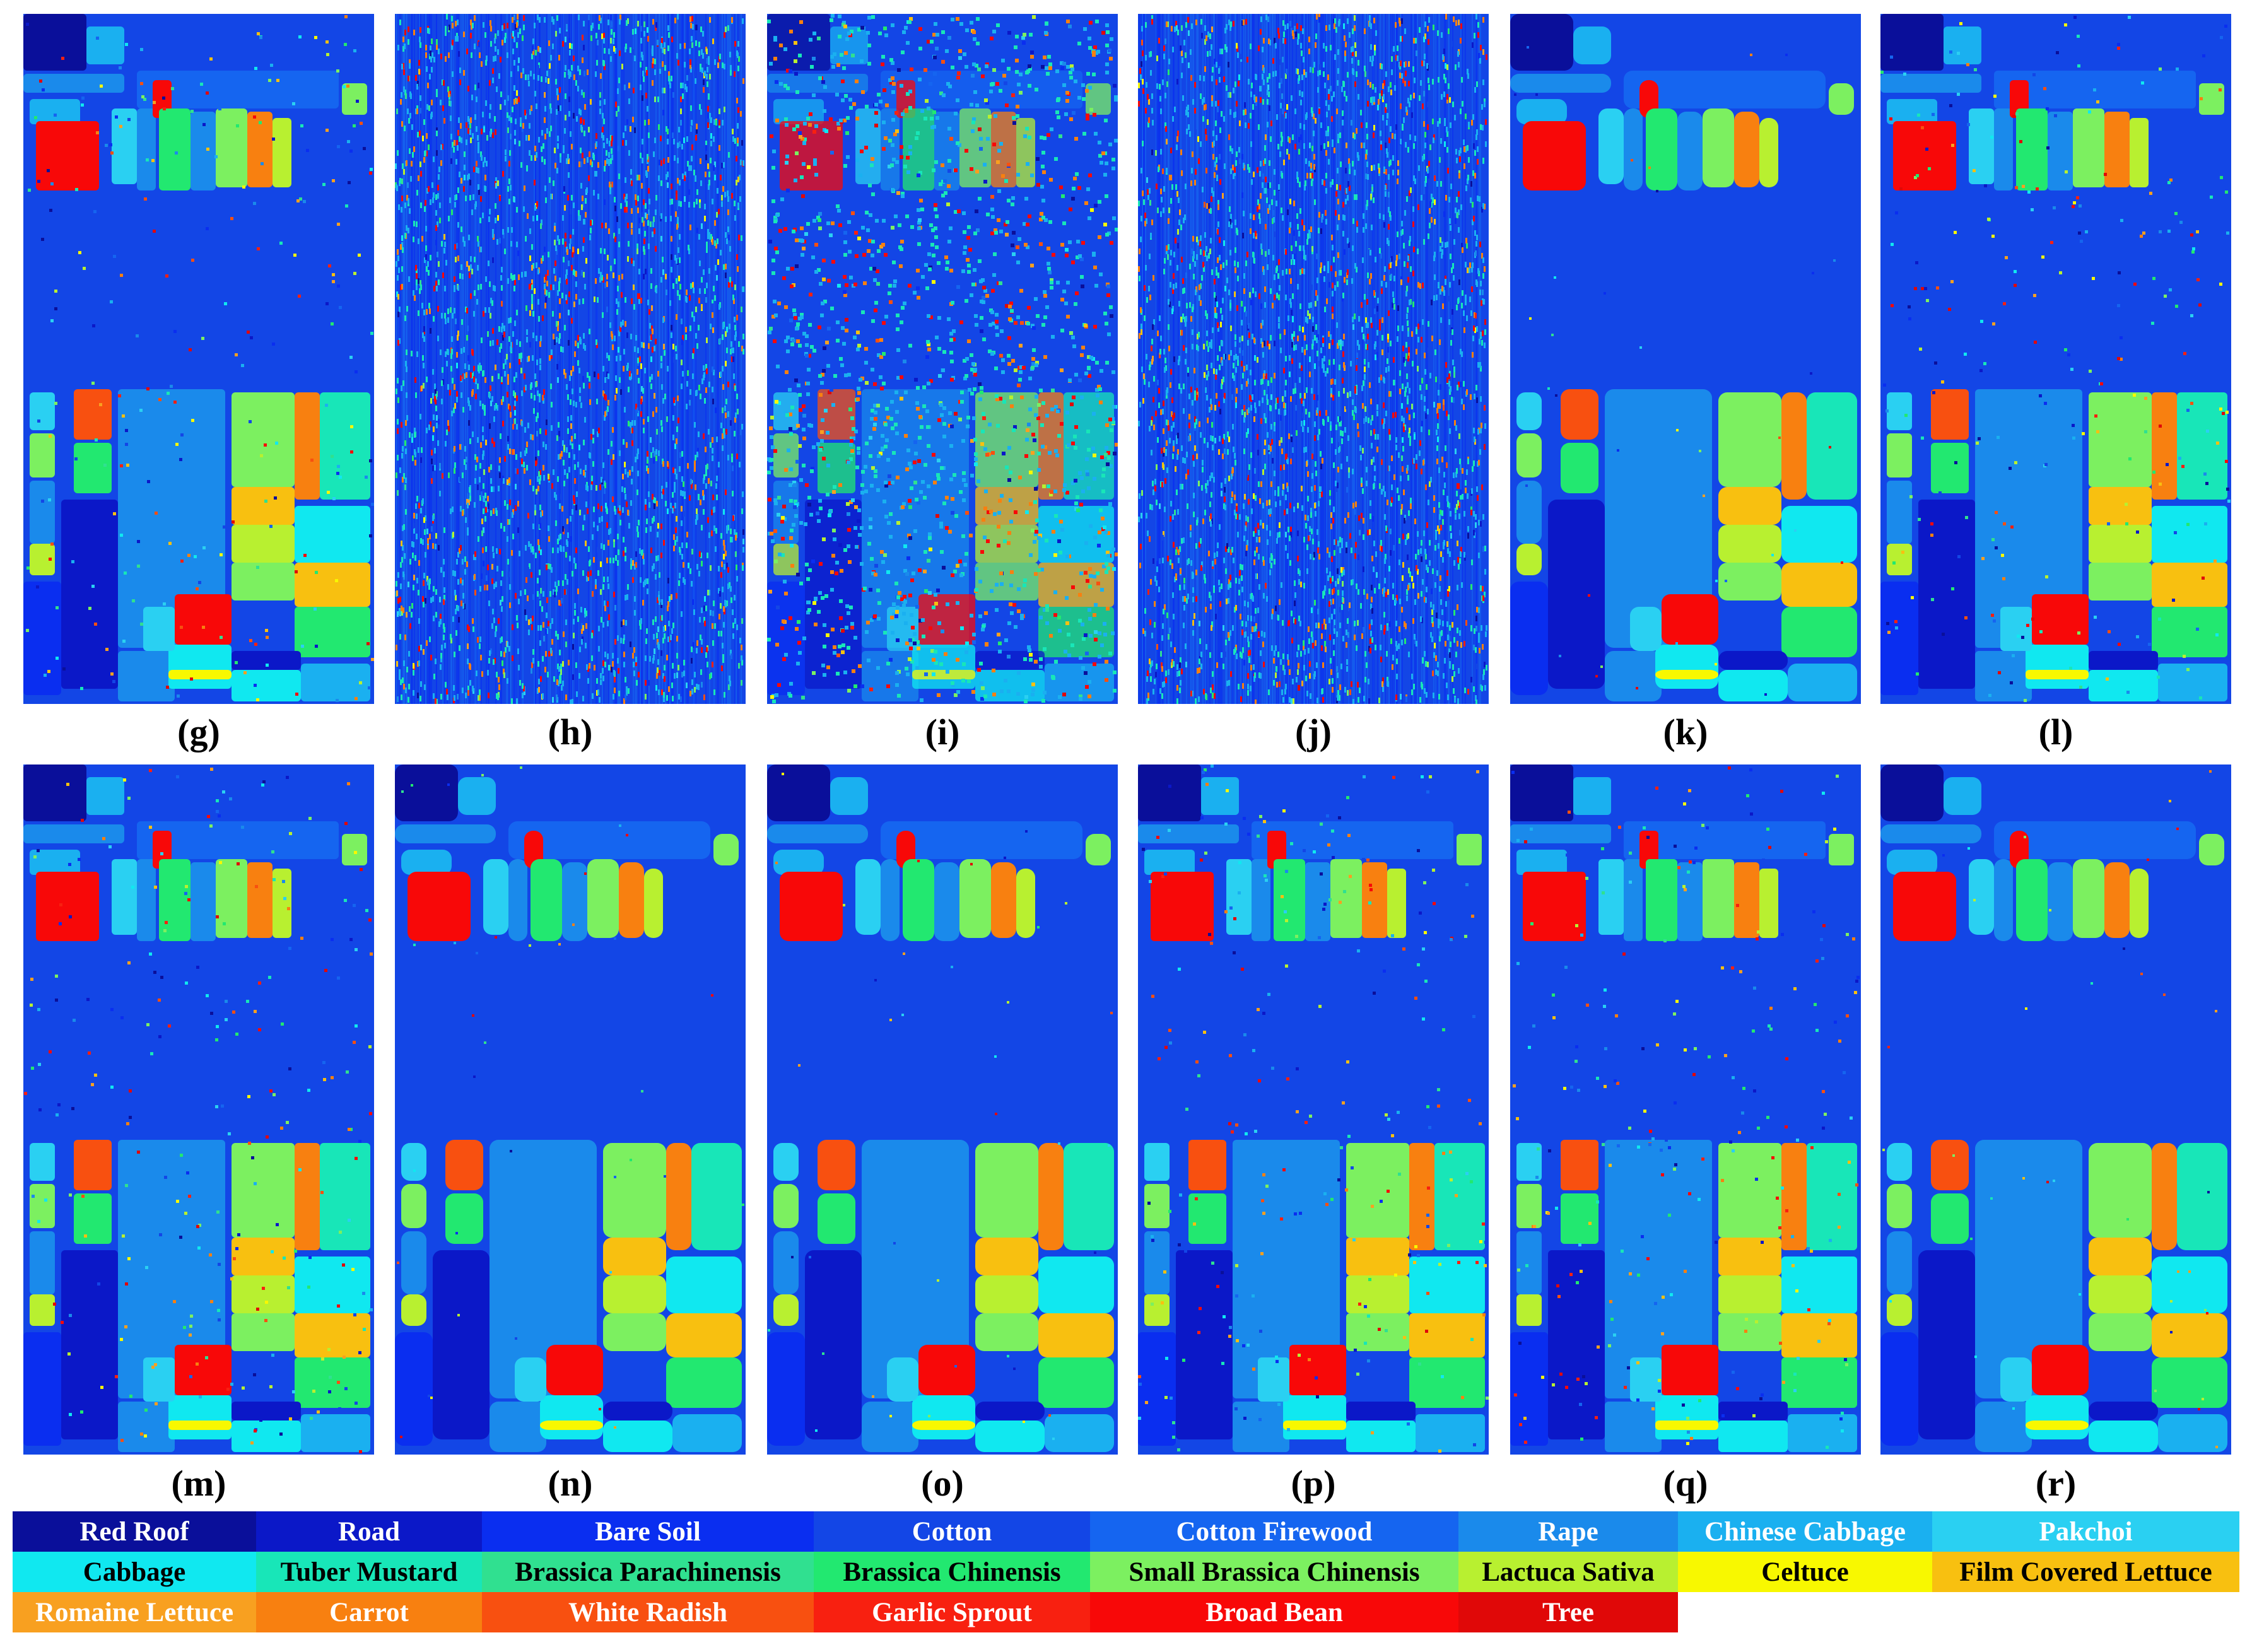 This screenshot has height=1652, width=2252. Describe the element at coordinates (175, 149) in the screenshot. I see `map-field` at that location.